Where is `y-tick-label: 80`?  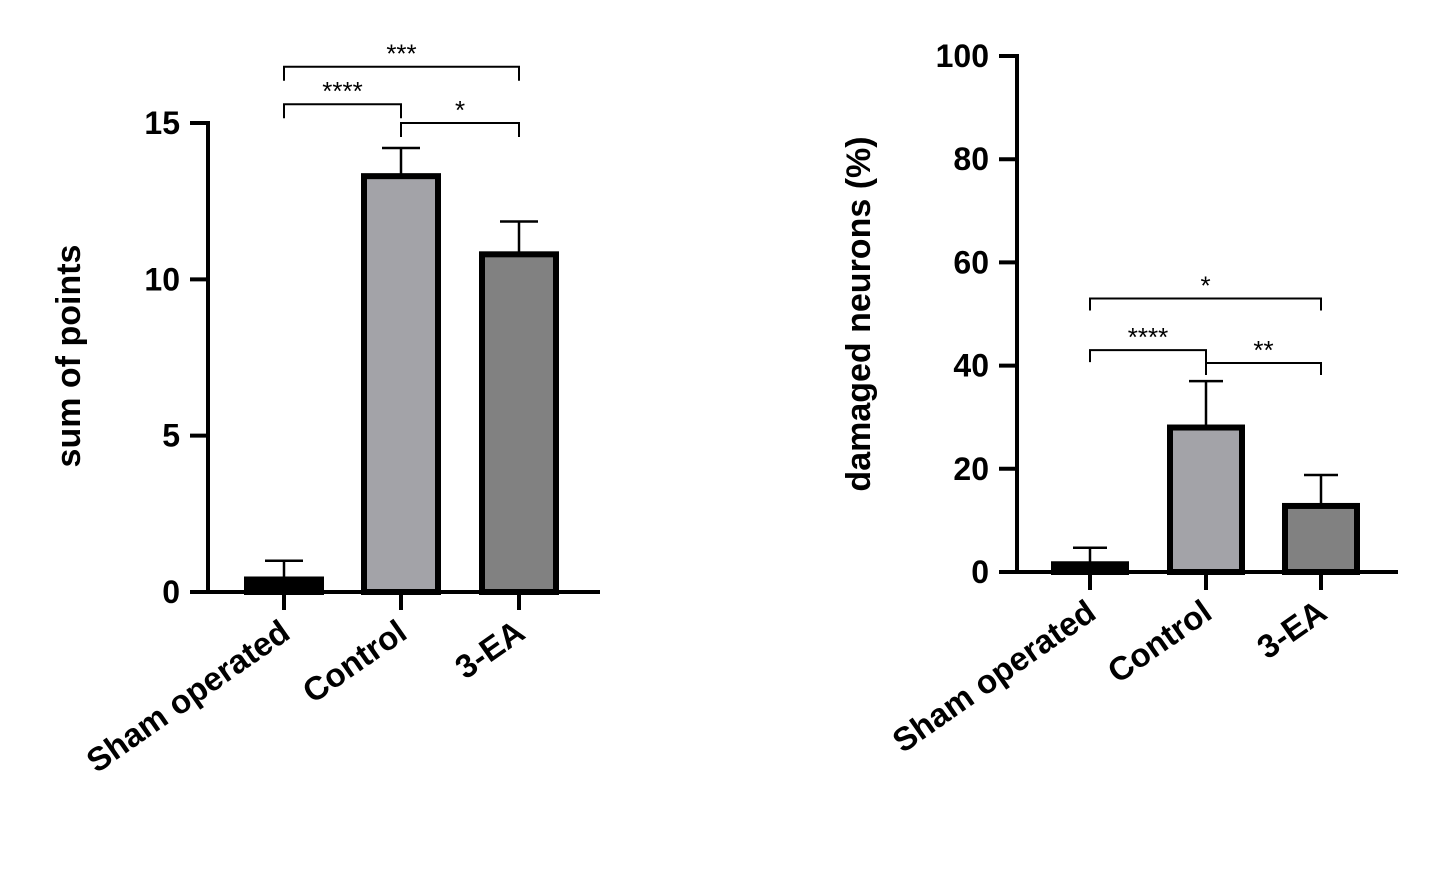
y-tick-label: 80 is located at coordinates (971, 159).